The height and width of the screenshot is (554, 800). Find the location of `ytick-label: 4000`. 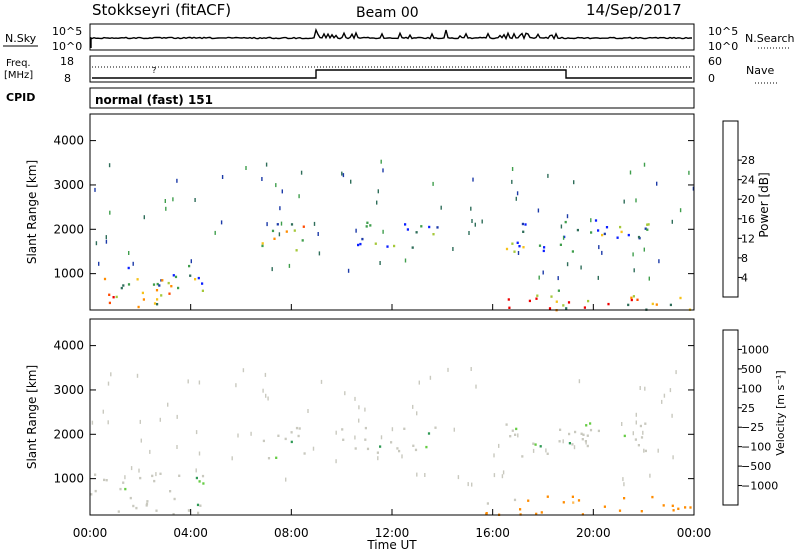

ytick-label: 4000 is located at coordinates (68, 141).